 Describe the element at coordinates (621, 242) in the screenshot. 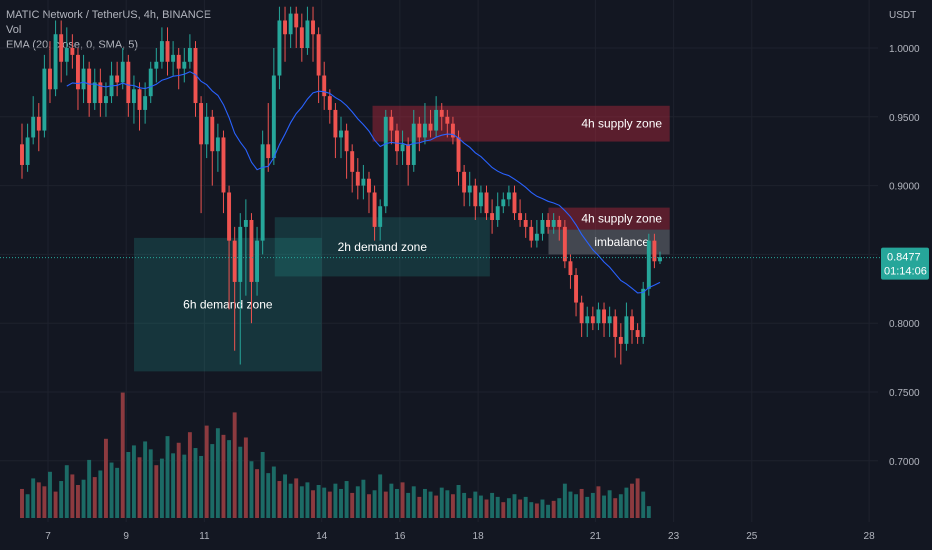

I see `zone-label: imbalance` at that location.